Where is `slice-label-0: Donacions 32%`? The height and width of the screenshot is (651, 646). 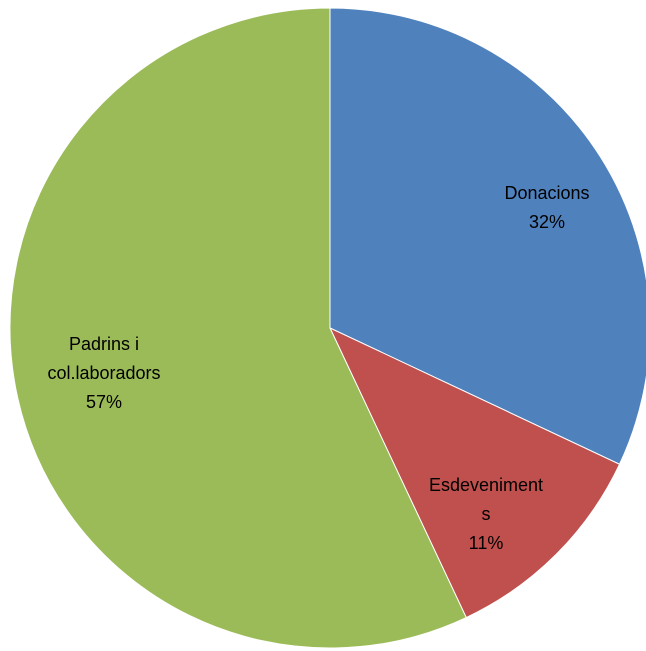 slice-label-0: Donacions 32% is located at coordinates (546, 207).